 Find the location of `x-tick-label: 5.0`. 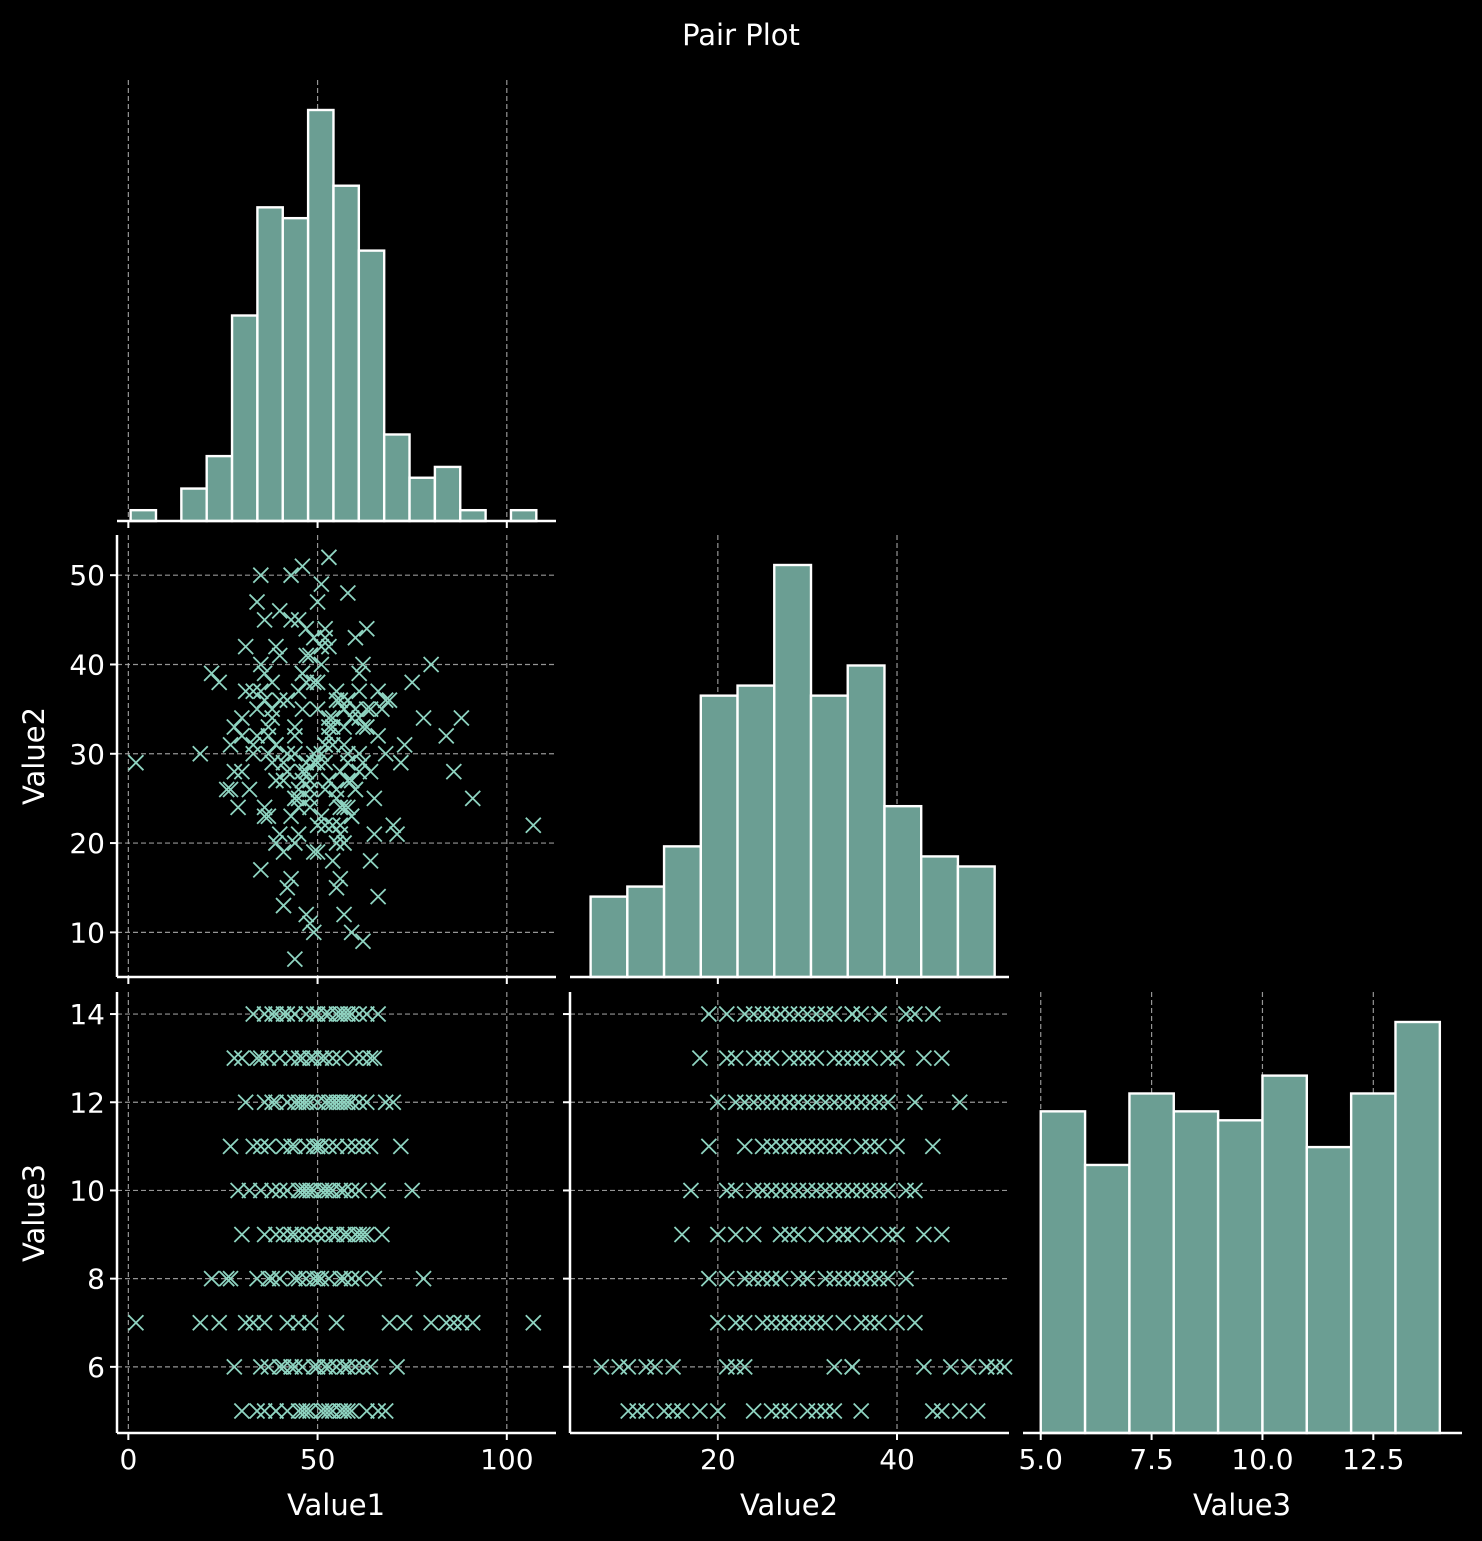

x-tick-label: 5.0 is located at coordinates (1040, 1459).